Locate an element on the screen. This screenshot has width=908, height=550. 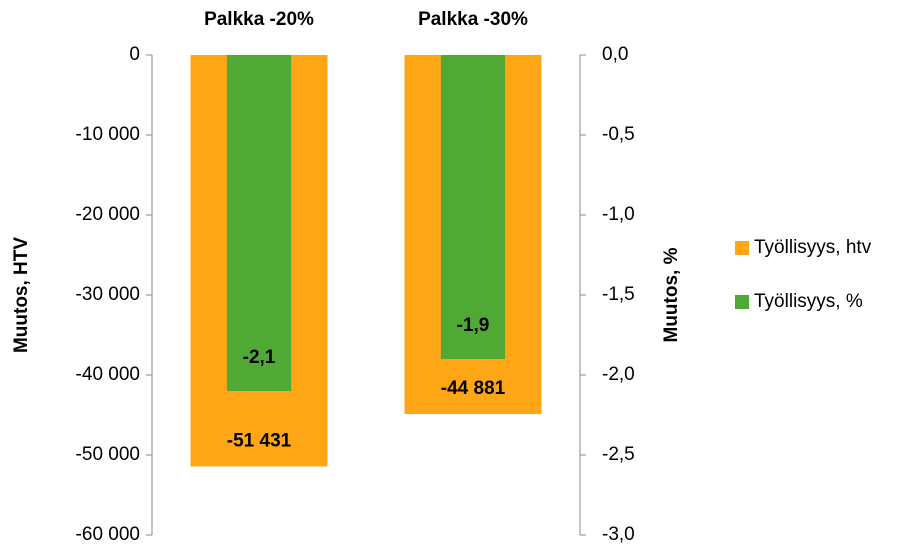
y-axis-title: Muutos, HTV is located at coordinates (21, 295).